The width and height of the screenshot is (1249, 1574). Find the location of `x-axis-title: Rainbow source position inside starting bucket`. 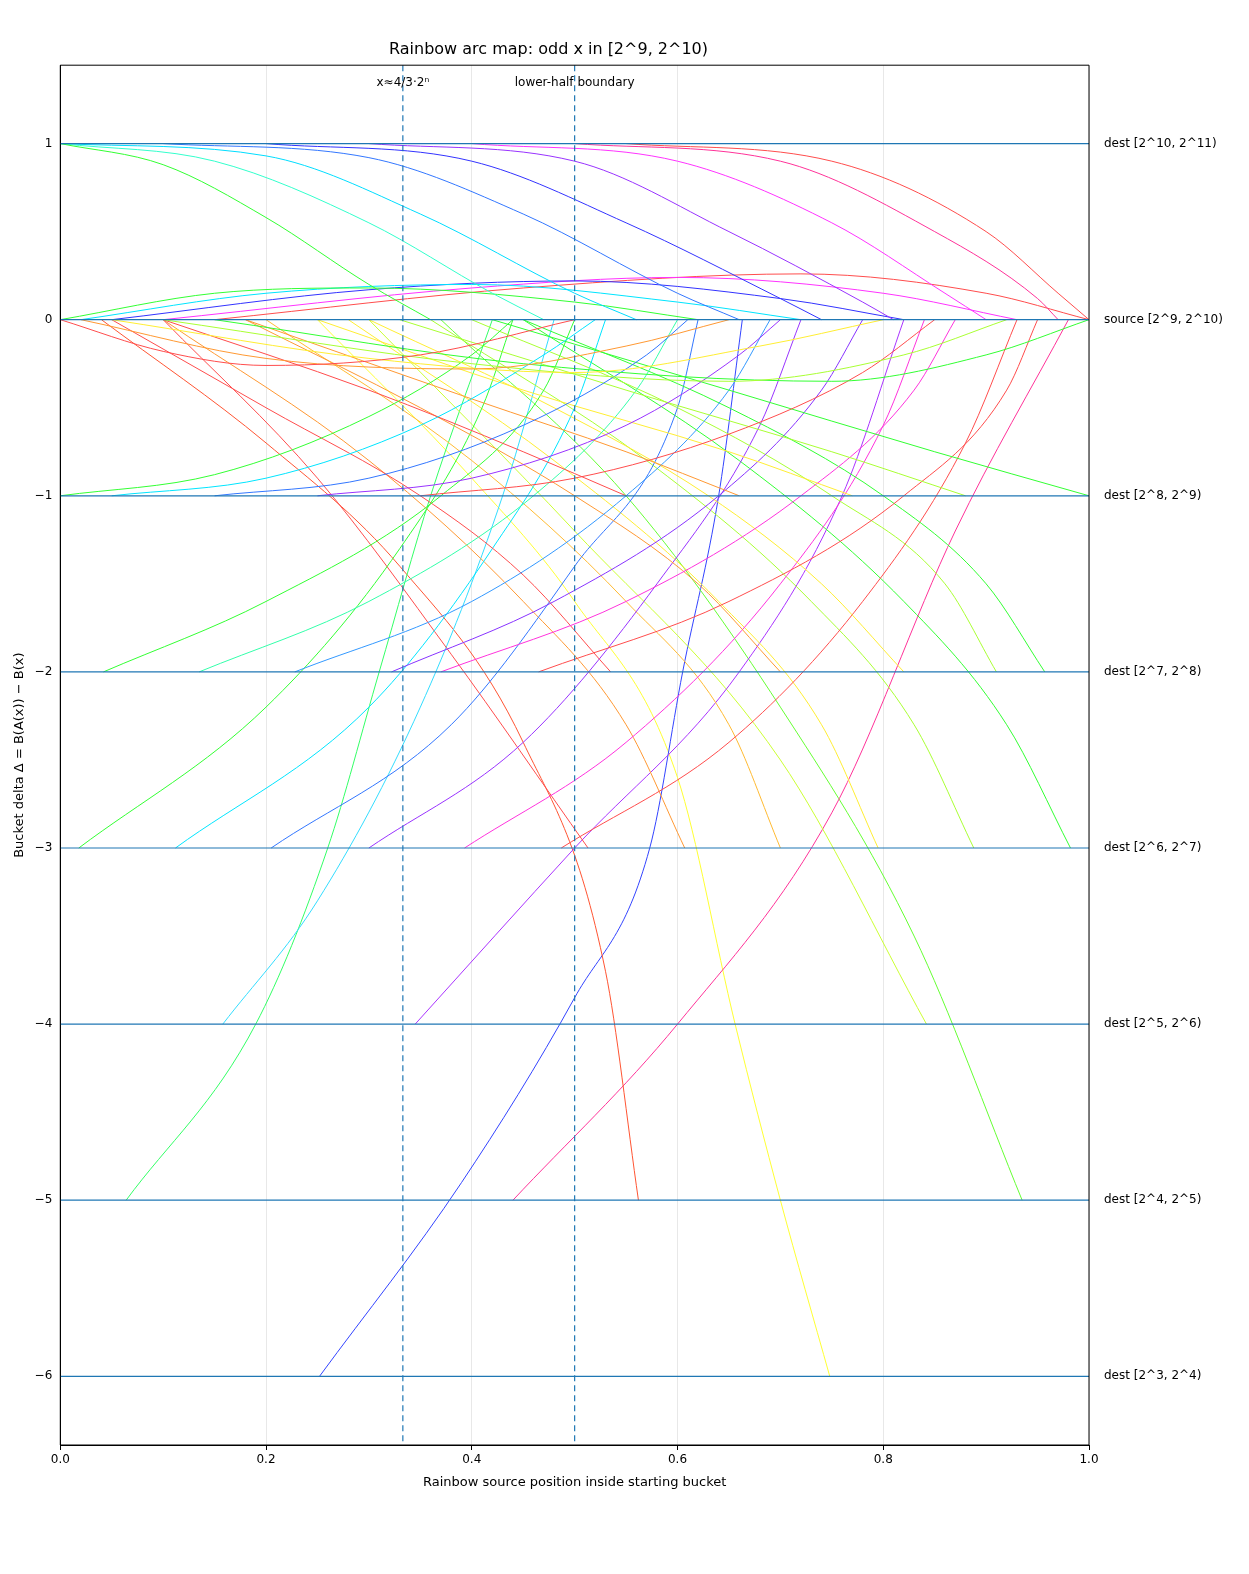

x-axis-title: Rainbow source position inside starting bucket is located at coordinates (574, 1481).